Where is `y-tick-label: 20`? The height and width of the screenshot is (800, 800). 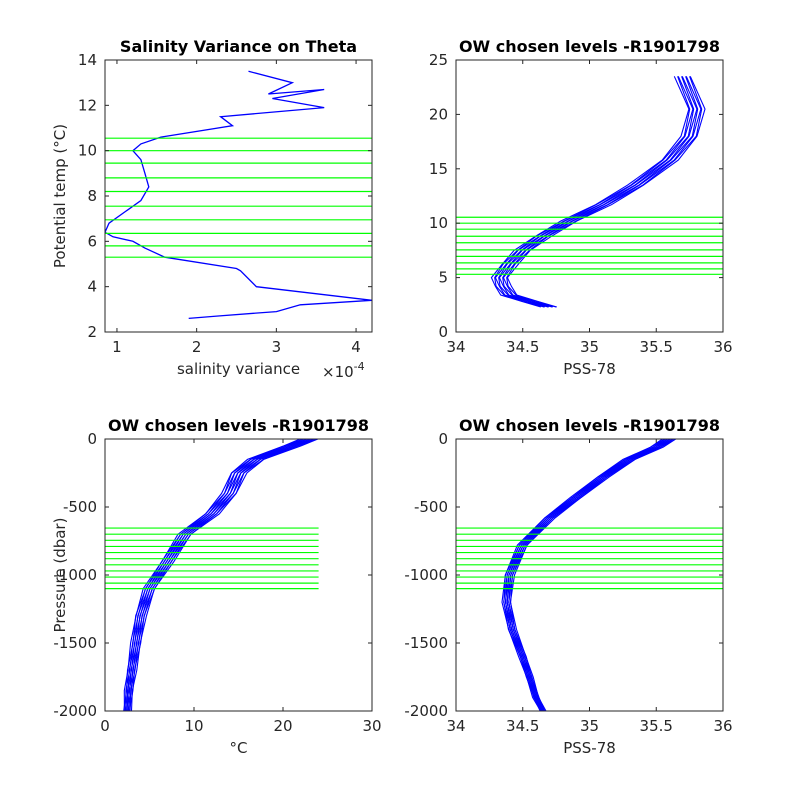
y-tick-label: 20 is located at coordinates (438, 114).